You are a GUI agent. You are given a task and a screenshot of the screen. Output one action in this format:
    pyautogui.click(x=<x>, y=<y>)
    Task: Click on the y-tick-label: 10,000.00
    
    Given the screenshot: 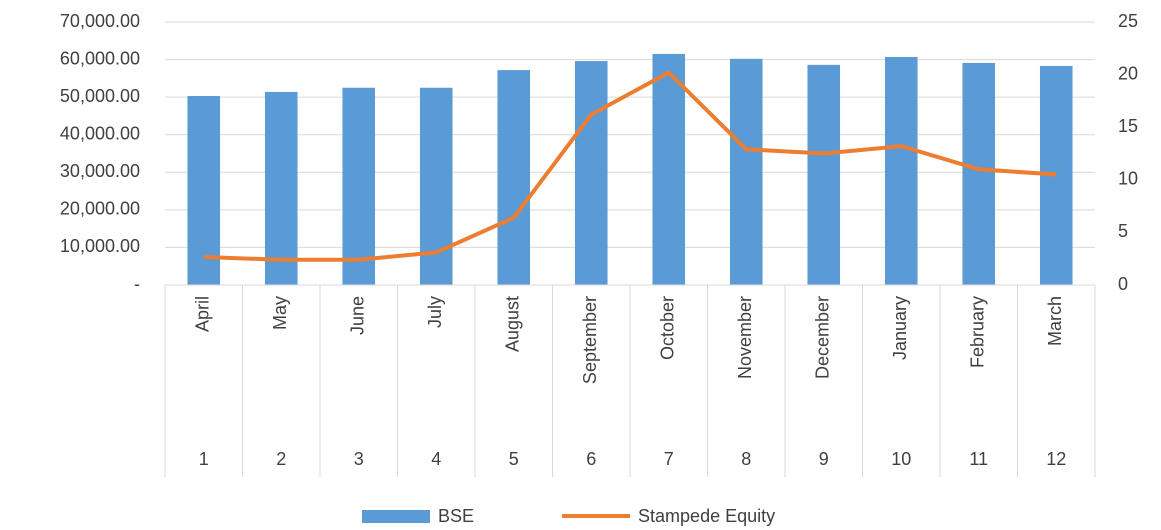 What is the action you would take?
    pyautogui.click(x=100, y=246)
    